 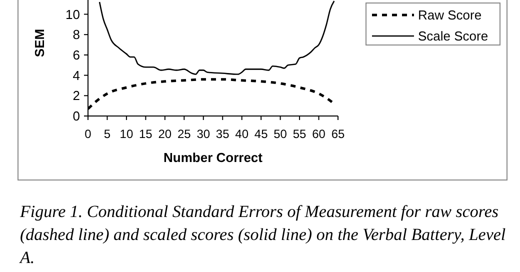 I want to click on y-tick-label: 10, so click(x=73, y=14).